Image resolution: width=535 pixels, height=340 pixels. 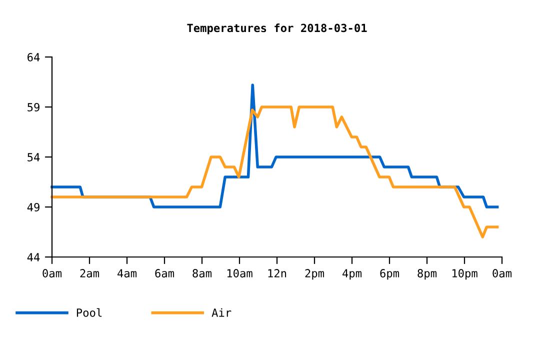 I want to click on x-tick-label: 8am, so click(x=202, y=273).